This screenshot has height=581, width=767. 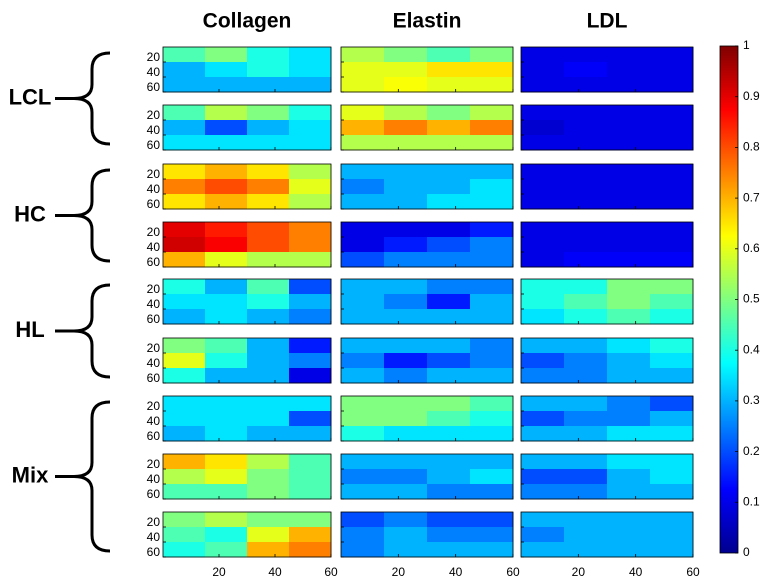 I want to click on group-label: HC, so click(x=30, y=213).